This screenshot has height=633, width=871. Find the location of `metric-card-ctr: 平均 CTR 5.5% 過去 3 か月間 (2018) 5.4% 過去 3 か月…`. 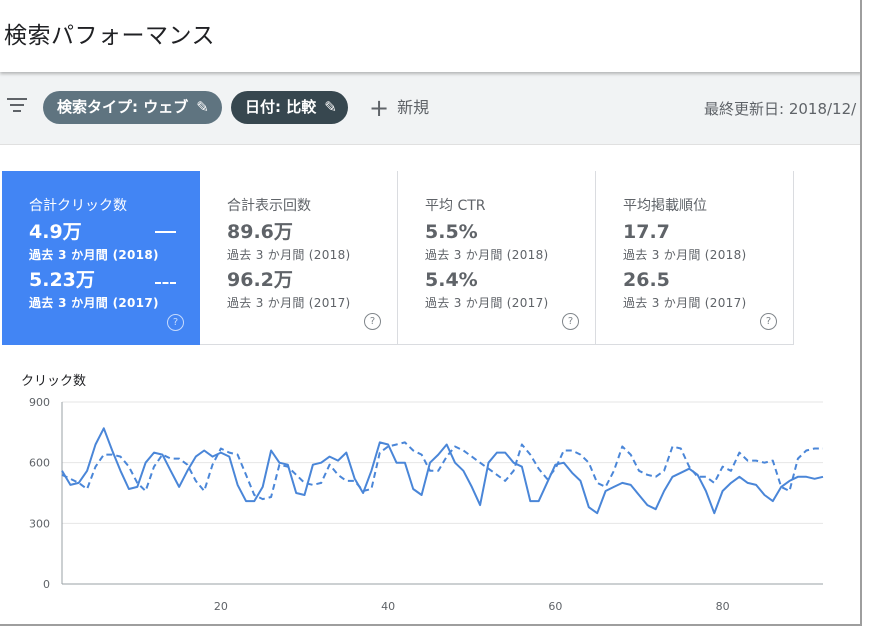

metric-card-ctr: 平均 CTR 5.5% 過去 3 か月間 (2018) 5.4% 過去 3 か月… is located at coordinates (497, 258).